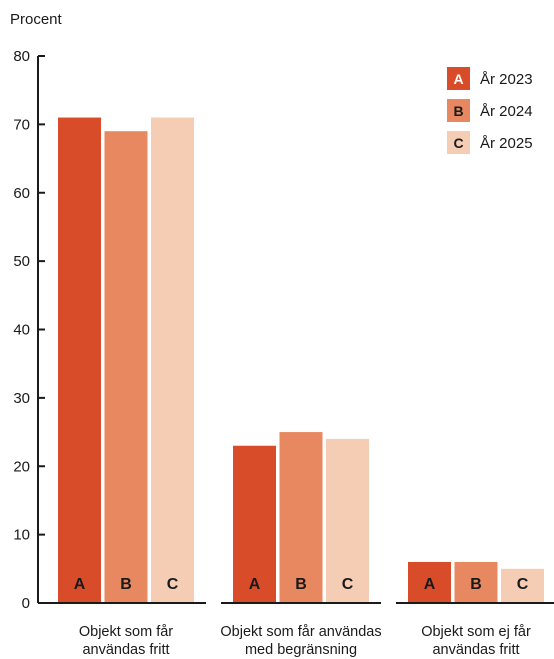  Describe the element at coordinates (21, 398) in the screenshot. I see `y-tick-label: 30` at that location.